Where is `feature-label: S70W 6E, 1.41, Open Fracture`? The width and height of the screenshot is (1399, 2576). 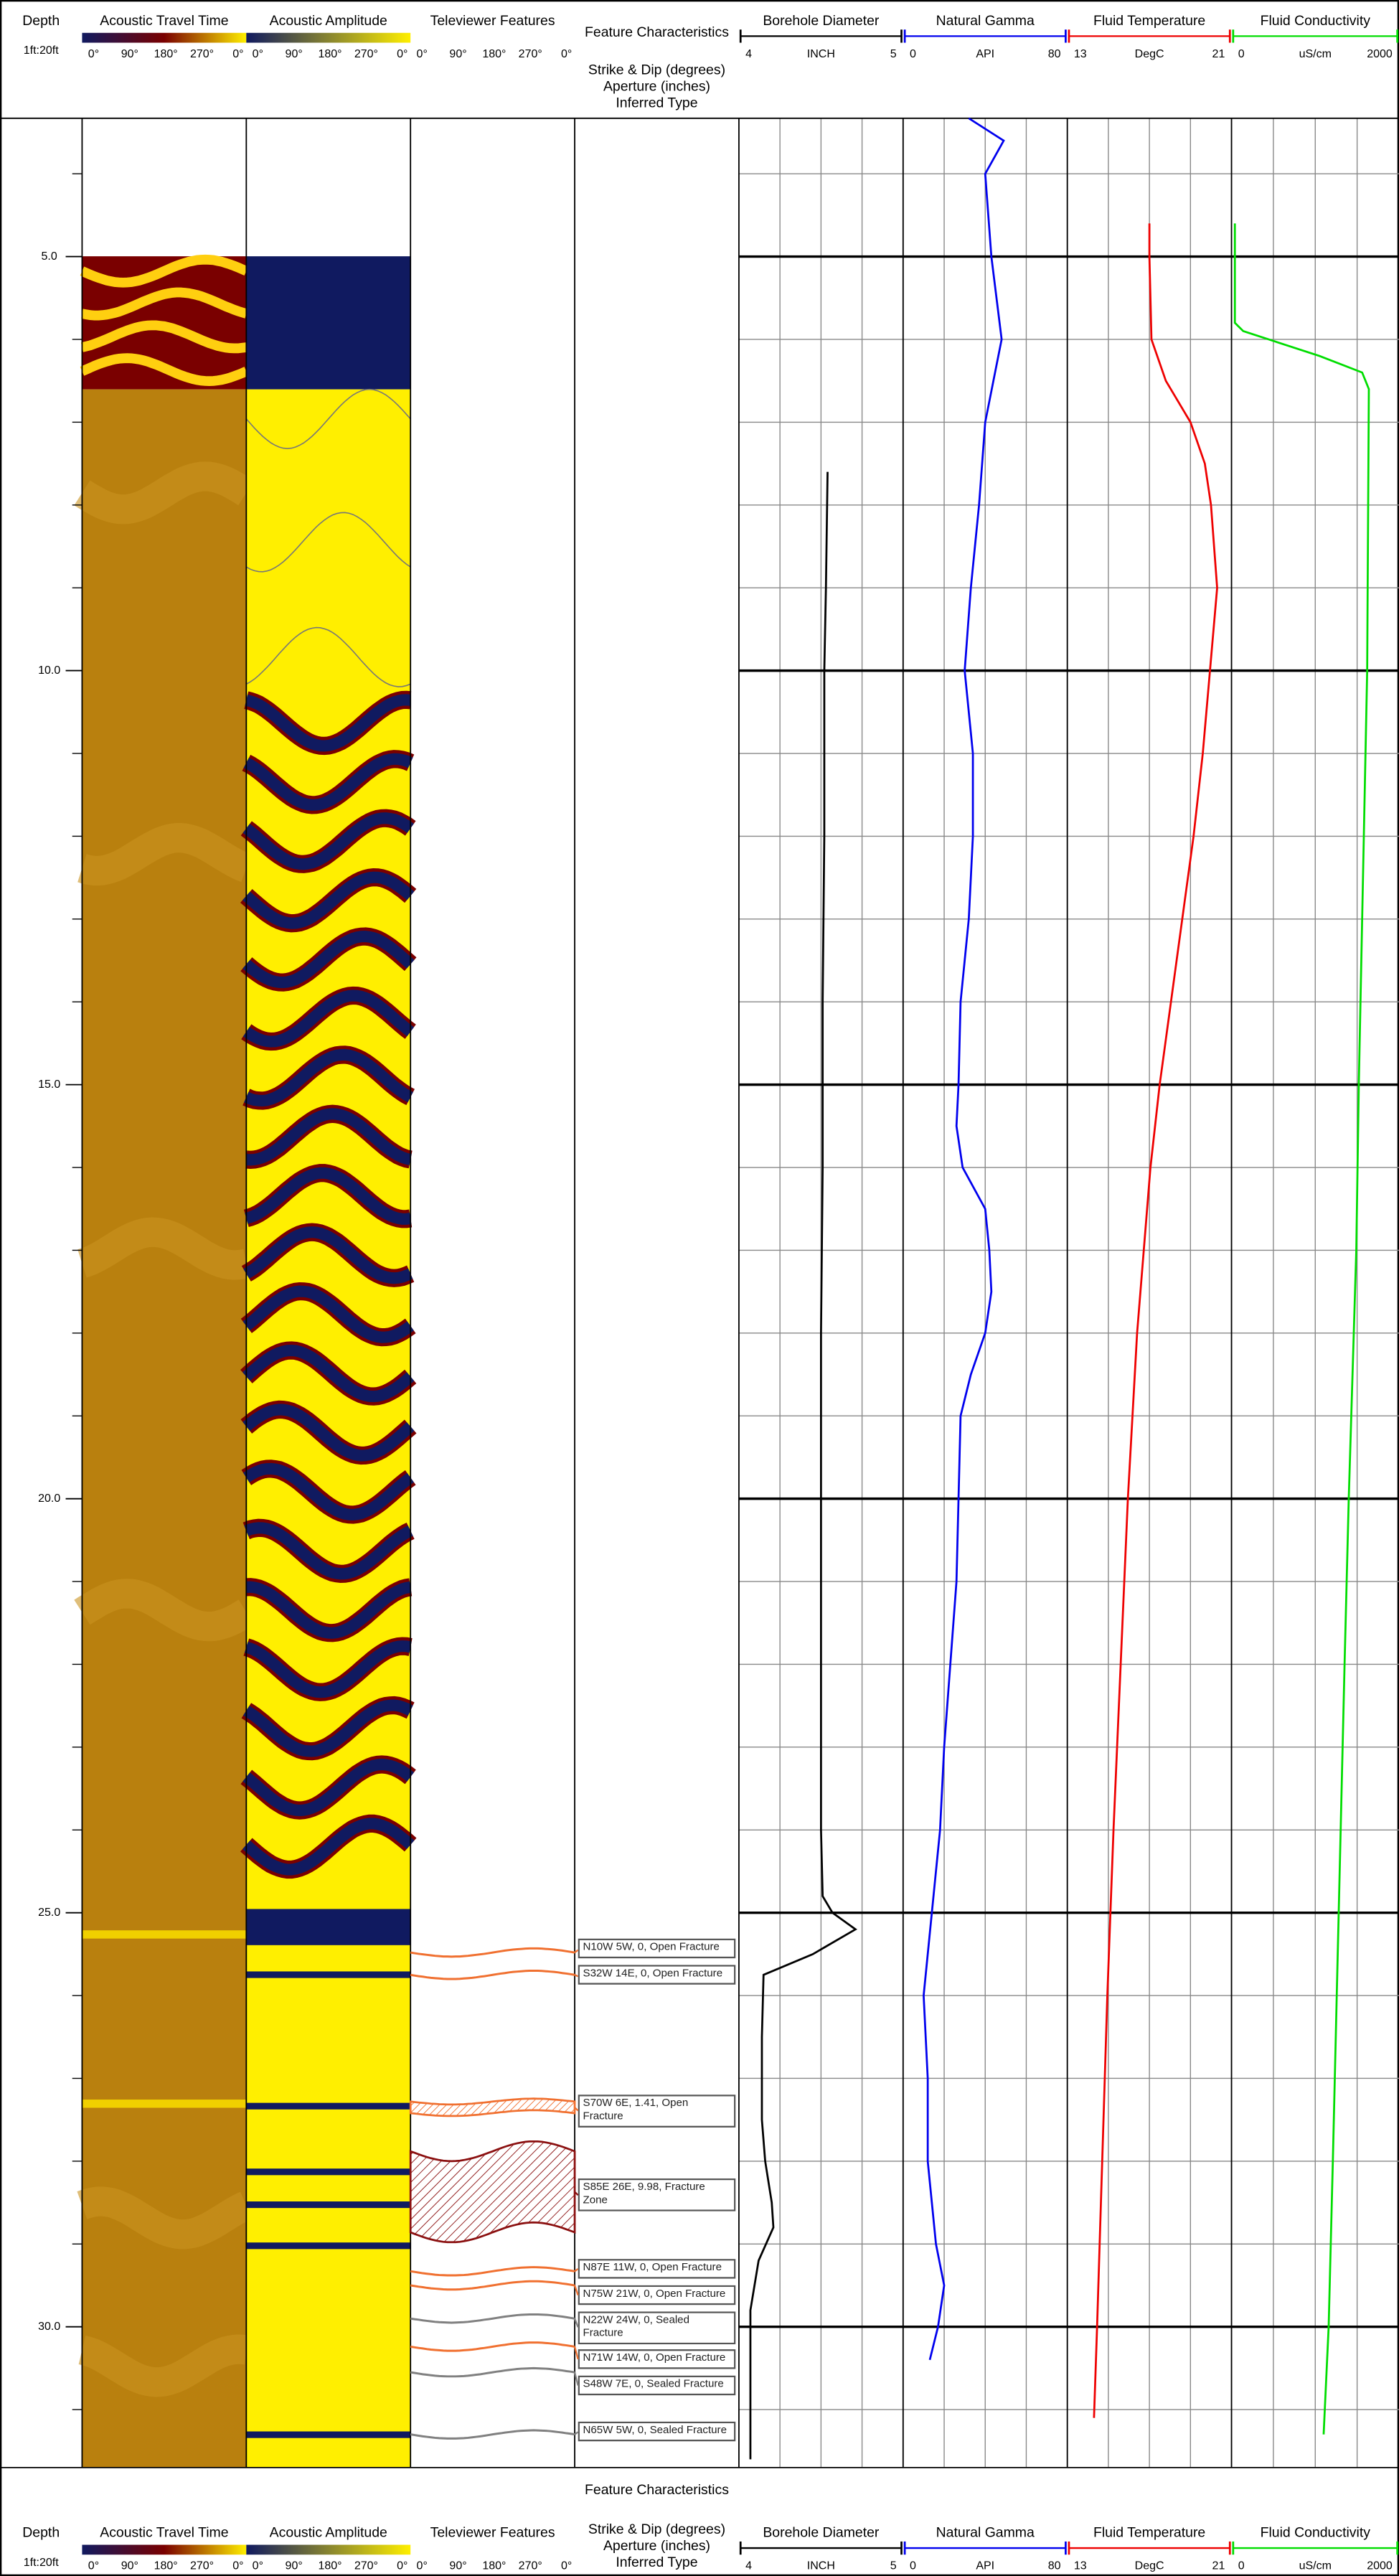
feature-label: S70W 6E, 1.41, Open Fracture is located at coordinates (657, 2111).